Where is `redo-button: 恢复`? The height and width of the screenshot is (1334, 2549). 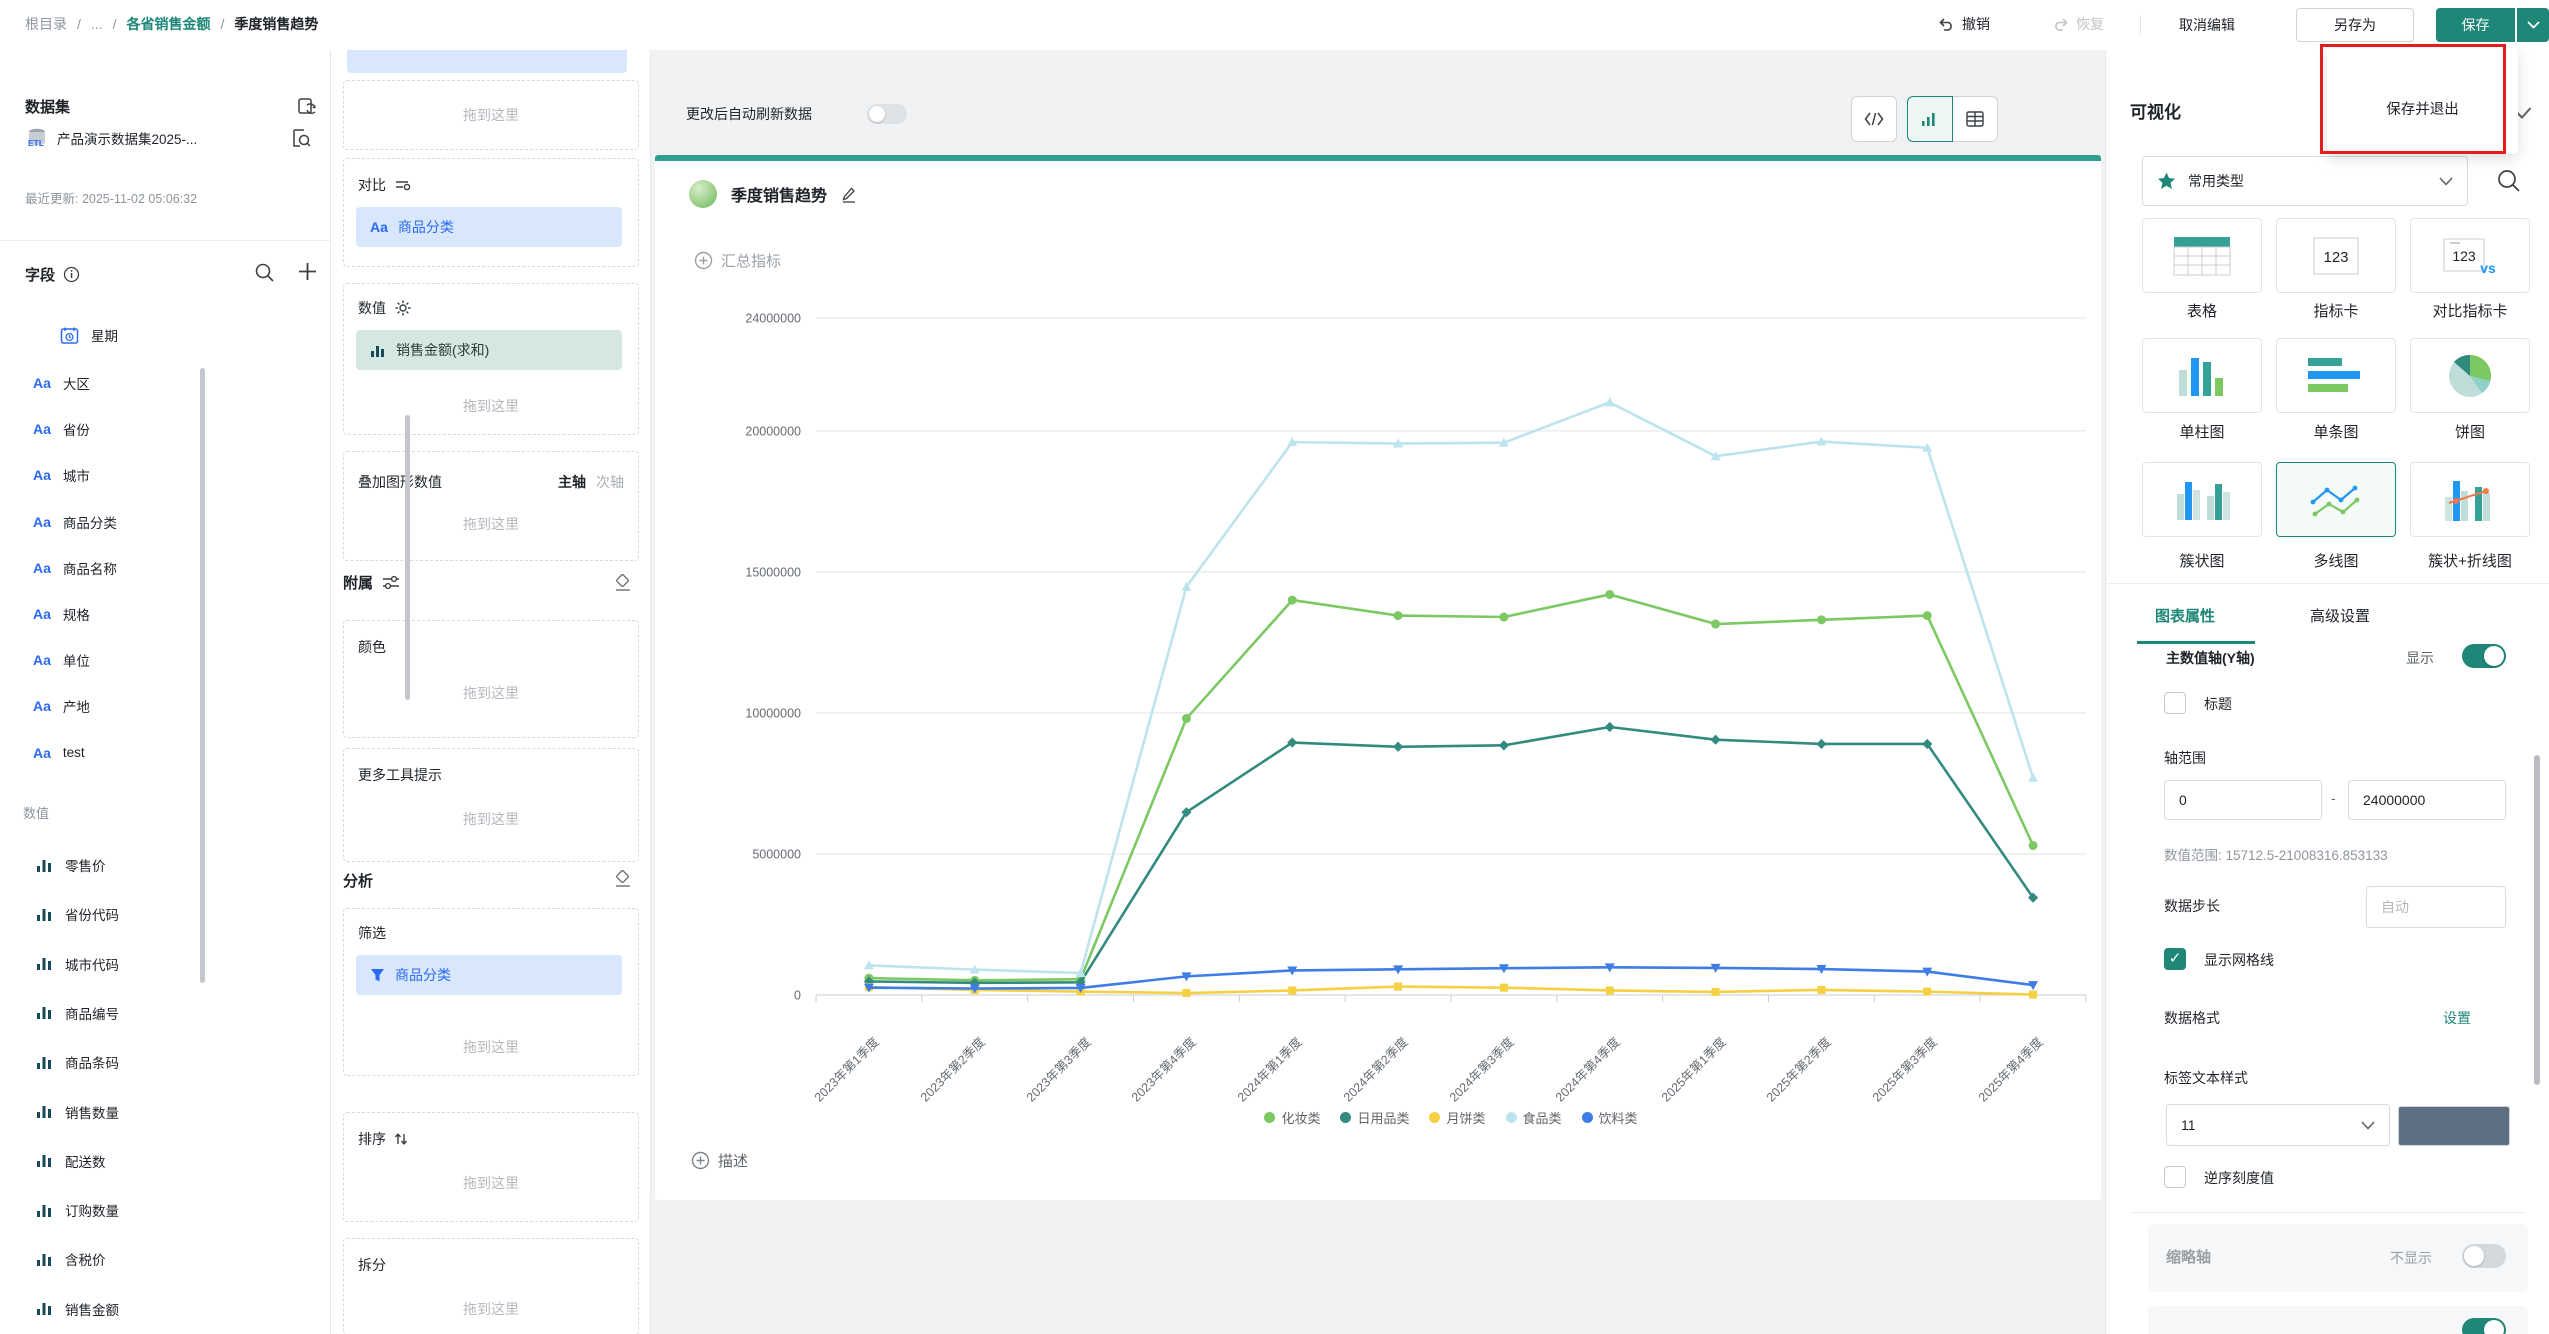
redo-button: 恢复 is located at coordinates (2078, 24).